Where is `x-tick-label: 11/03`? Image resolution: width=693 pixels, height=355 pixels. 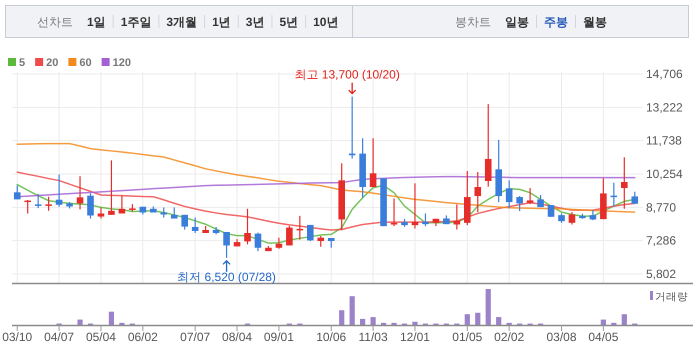 x-tick-label: 11/03 is located at coordinates (373, 337).